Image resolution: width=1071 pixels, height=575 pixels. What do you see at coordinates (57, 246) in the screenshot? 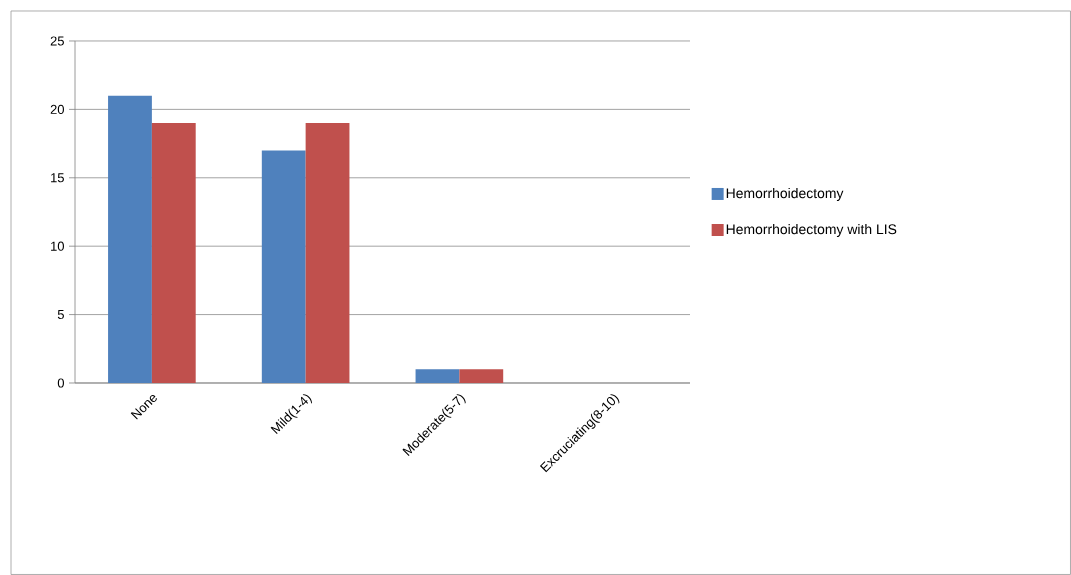
I see `y-tick-label: 10` at bounding box center [57, 246].